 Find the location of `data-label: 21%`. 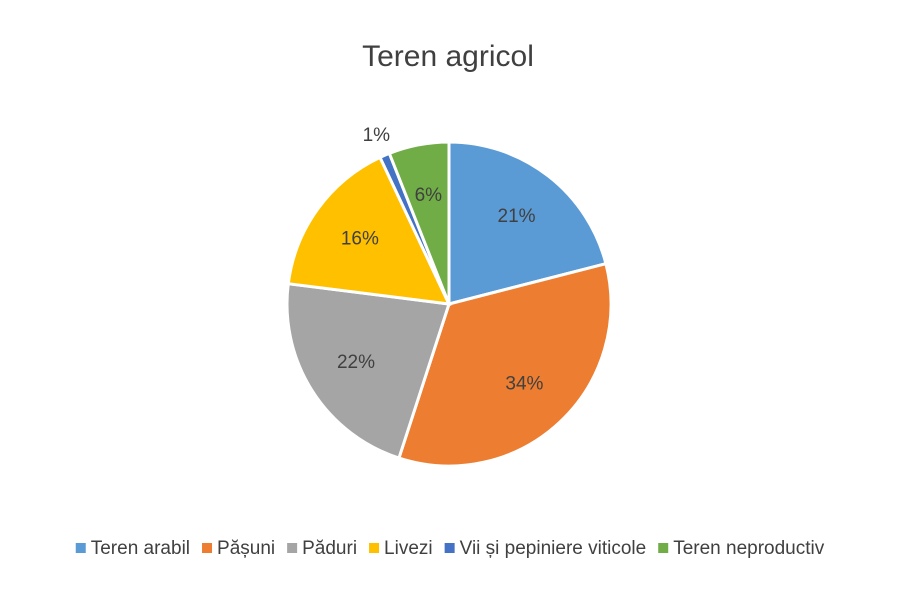

data-label: 21% is located at coordinates (517, 216).